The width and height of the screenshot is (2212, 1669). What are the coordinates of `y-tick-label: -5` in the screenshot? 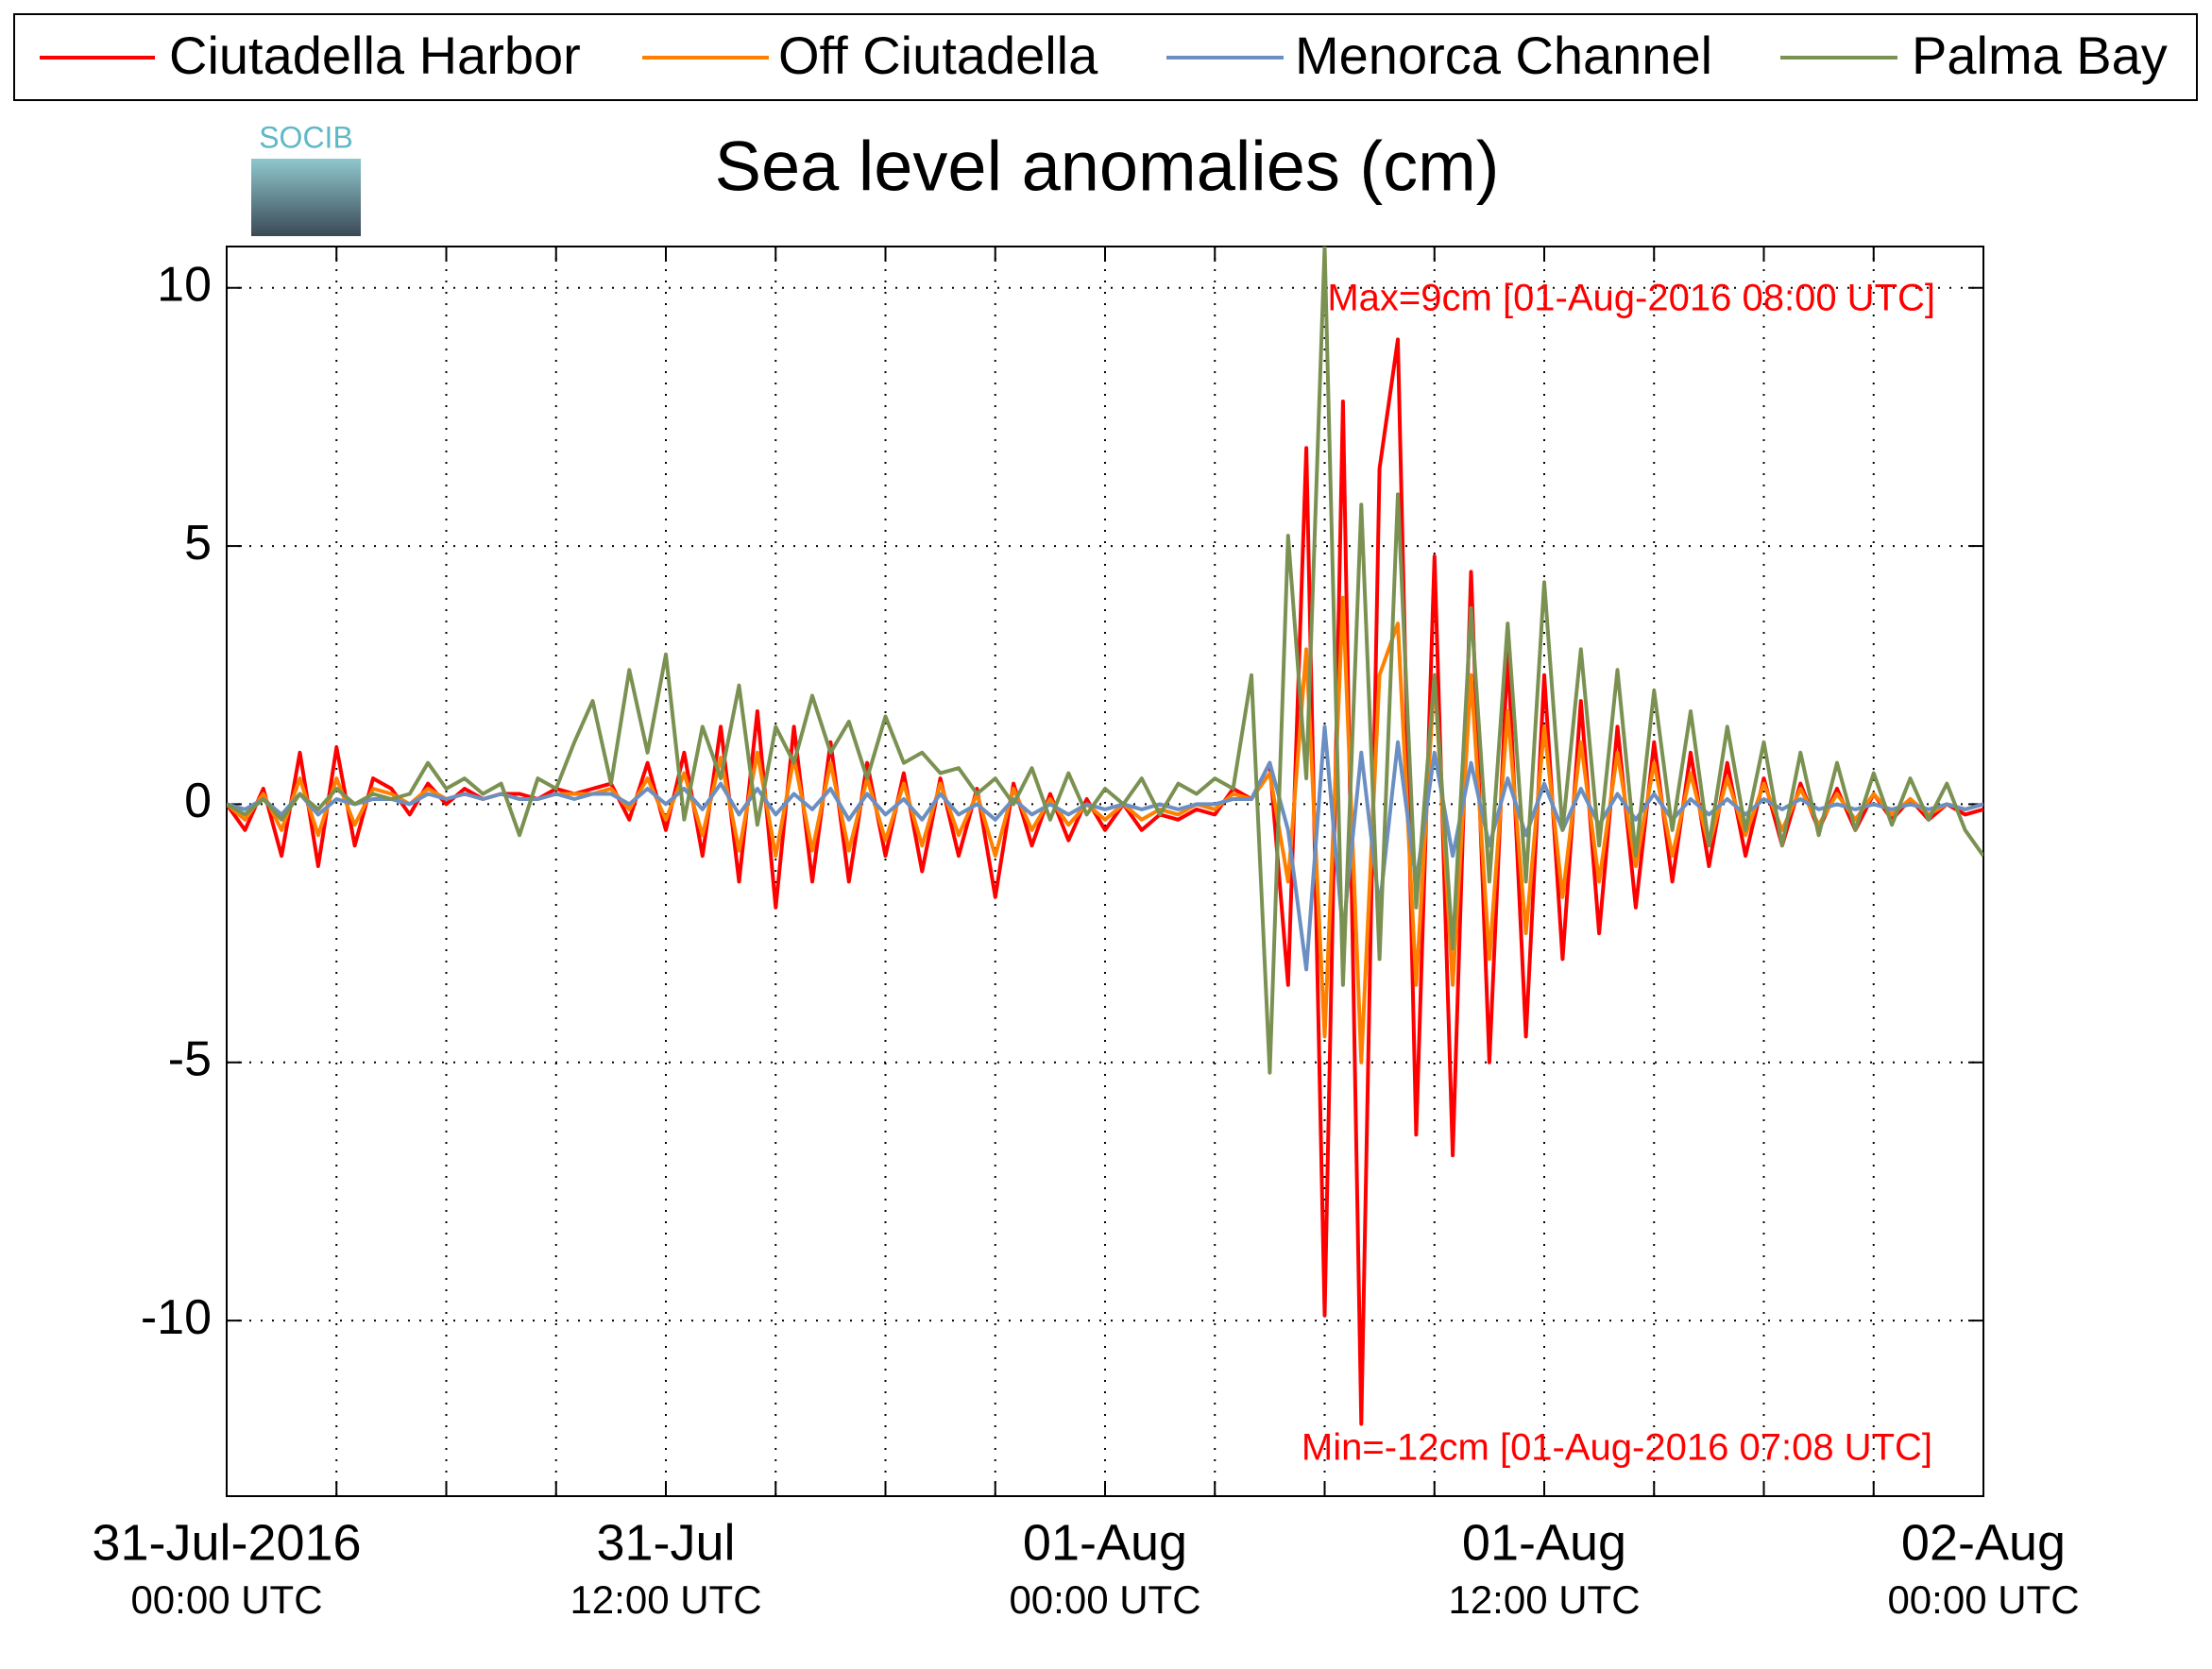 It's located at (190, 1060).